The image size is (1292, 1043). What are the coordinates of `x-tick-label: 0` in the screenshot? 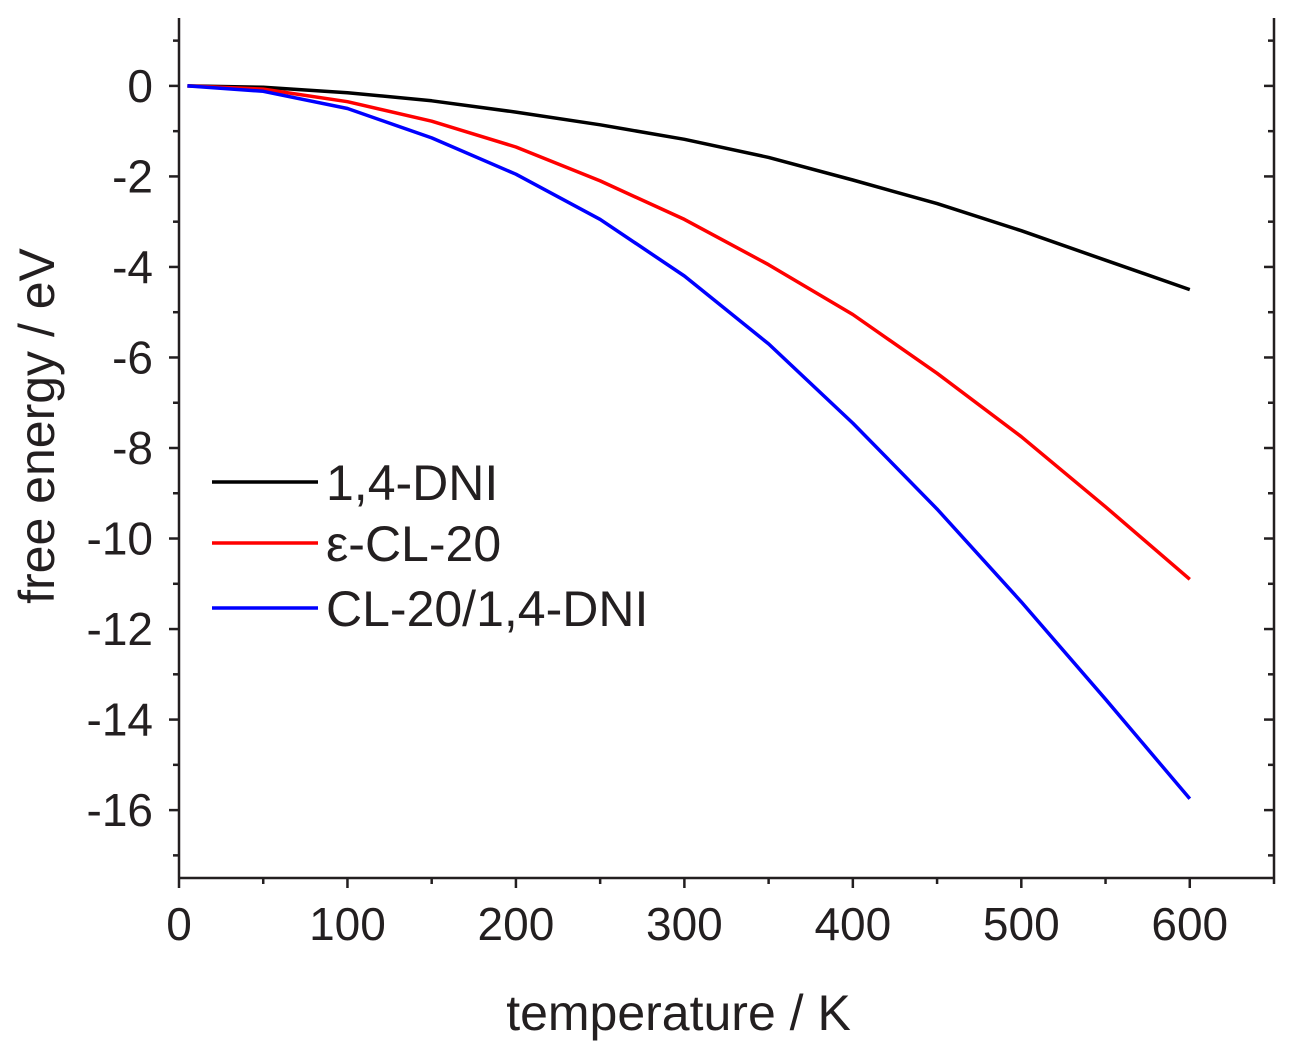 It's located at (179, 924).